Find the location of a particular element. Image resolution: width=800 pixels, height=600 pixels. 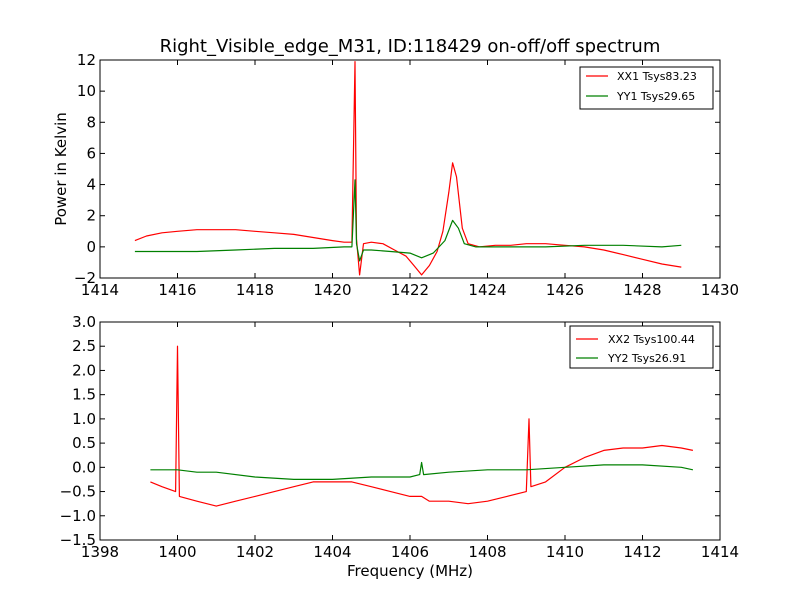

y-axis-label: Power in Kelvin is located at coordinates (61, 169).